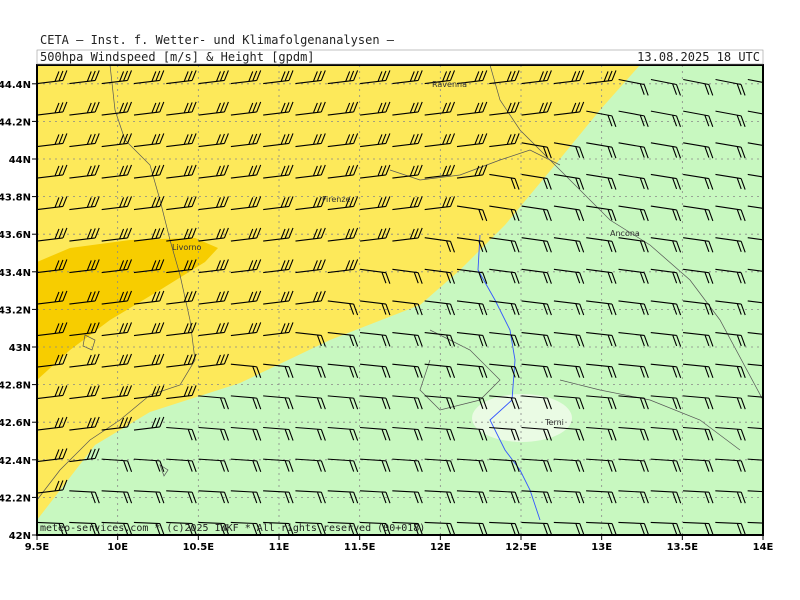 The image size is (800, 600). What do you see at coordinates (15, 310) in the screenshot?
I see `y-tick-label: 43.2N` at bounding box center [15, 310].